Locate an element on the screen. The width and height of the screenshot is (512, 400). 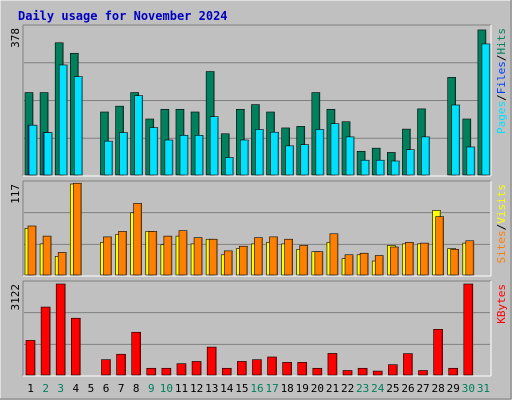
x-tick-label: 4 is located at coordinates (76, 388).